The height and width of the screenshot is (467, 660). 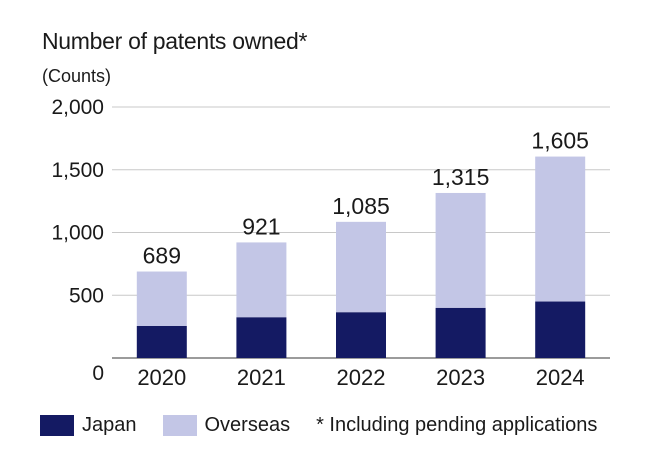 I want to click on x-tick-label-2021: 2021, so click(x=261, y=377).